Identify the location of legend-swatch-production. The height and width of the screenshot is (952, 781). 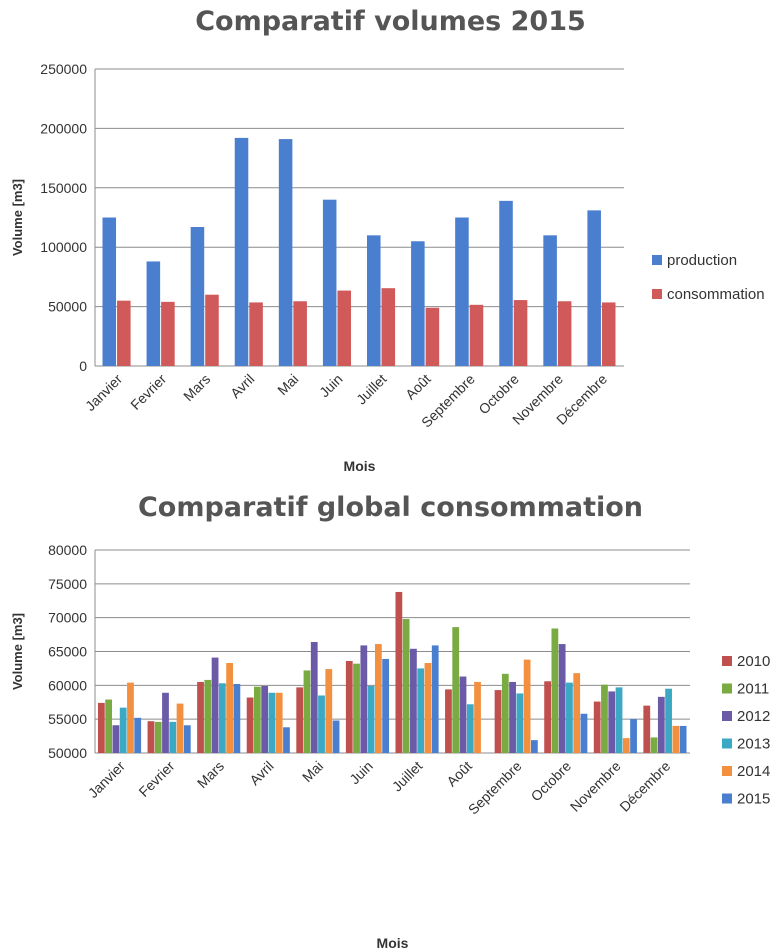
(657, 260).